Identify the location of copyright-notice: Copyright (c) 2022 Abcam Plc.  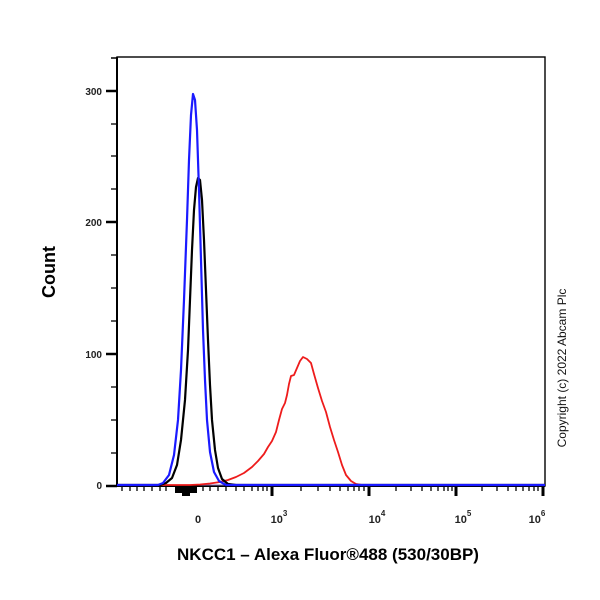
(562, 368).